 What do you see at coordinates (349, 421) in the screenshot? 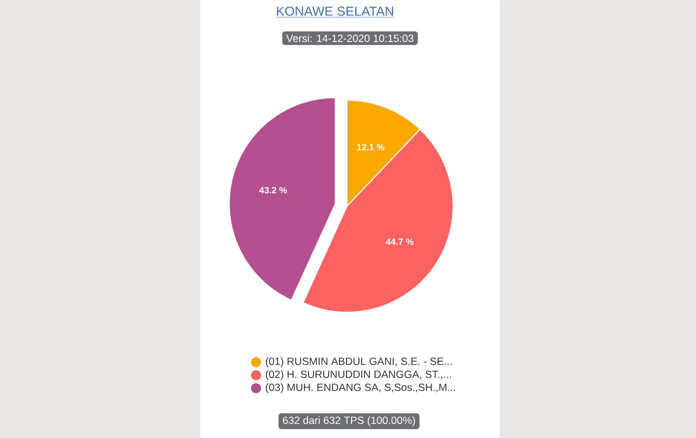
I see `text: 632 dari 632 TPS (100.00%)` at bounding box center [349, 421].